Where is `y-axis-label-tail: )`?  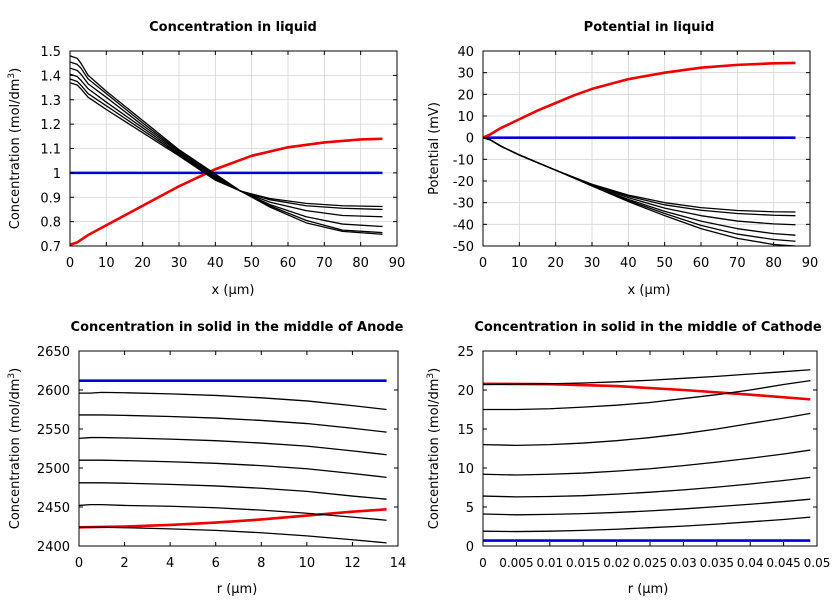 y-axis-label-tail: ) is located at coordinates (434, 370).